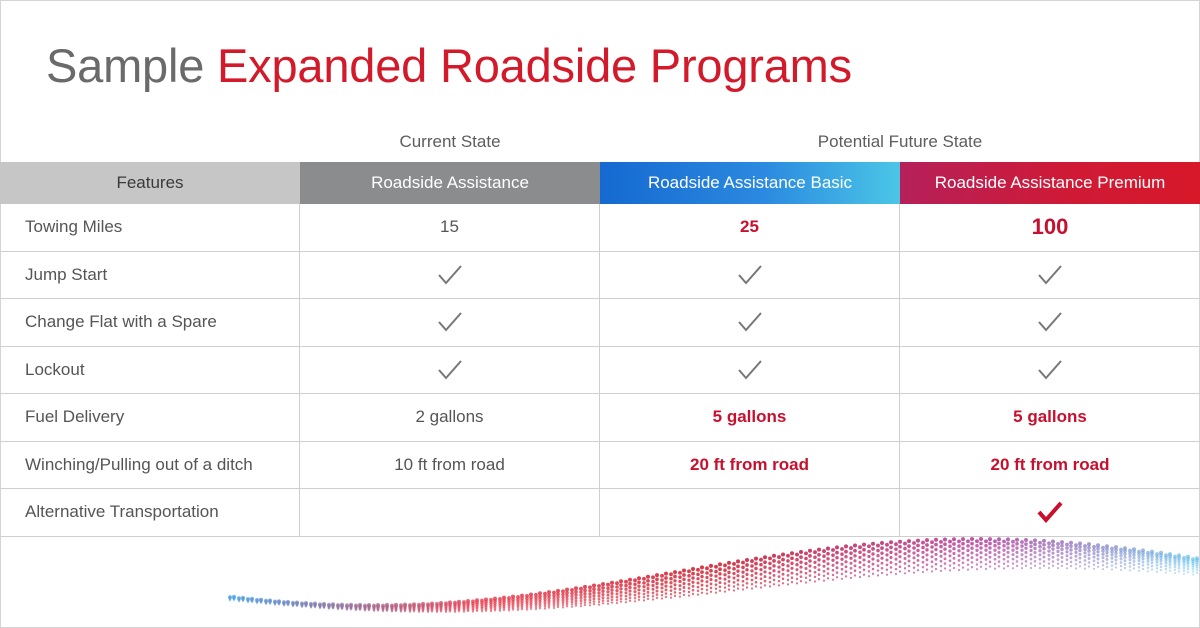  Describe the element at coordinates (534, 65) in the screenshot. I see `title-accent: Expanded Roadside Programs` at that location.